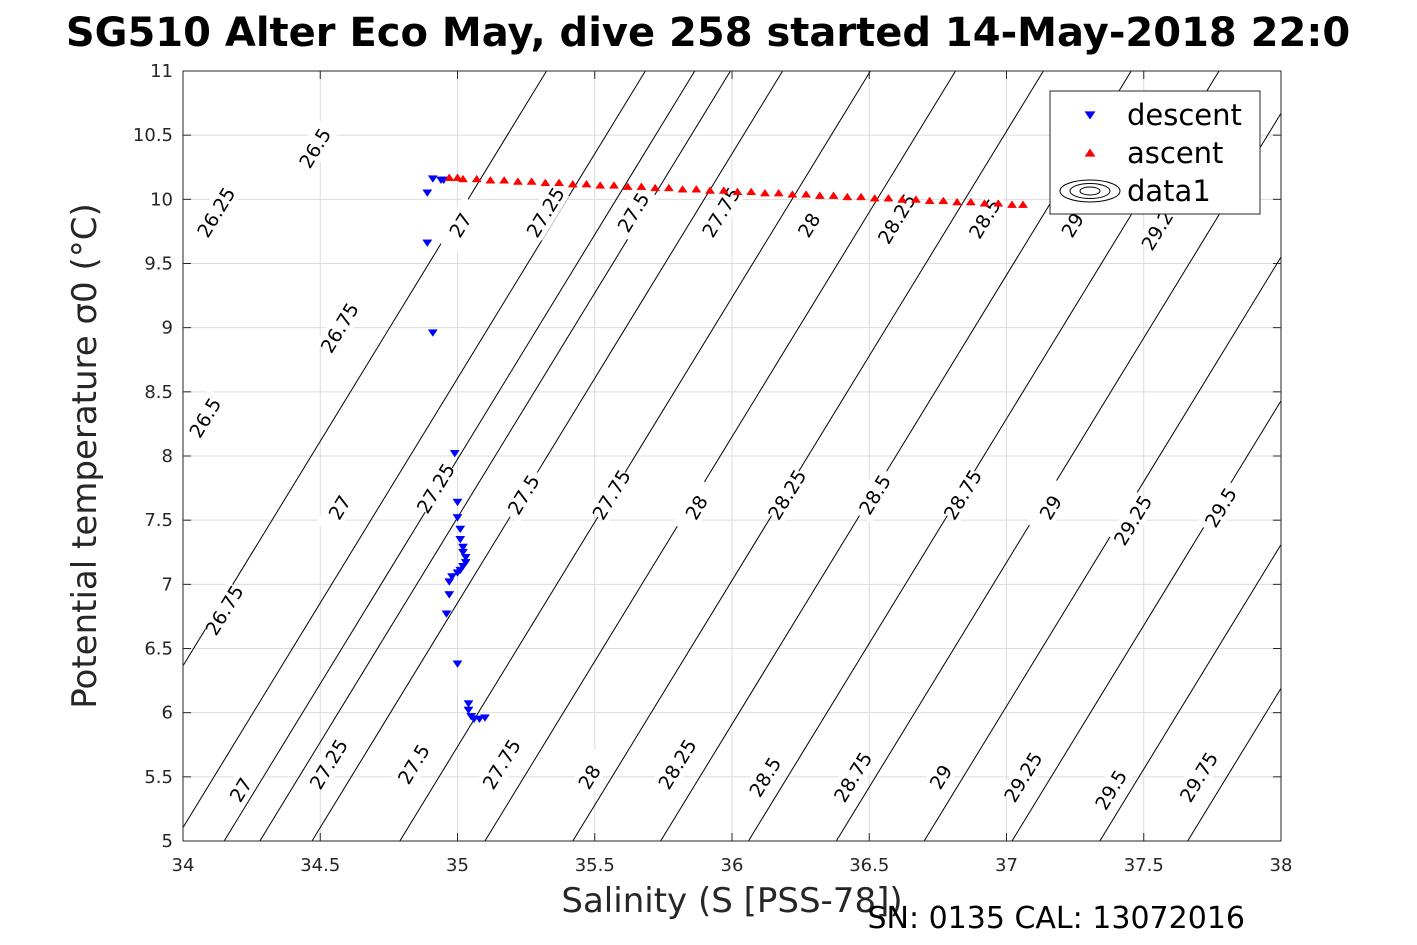 The width and height of the screenshot is (1417, 945). Describe the element at coordinates (1175, 153) in the screenshot. I see `legend-label: ascent` at that location.